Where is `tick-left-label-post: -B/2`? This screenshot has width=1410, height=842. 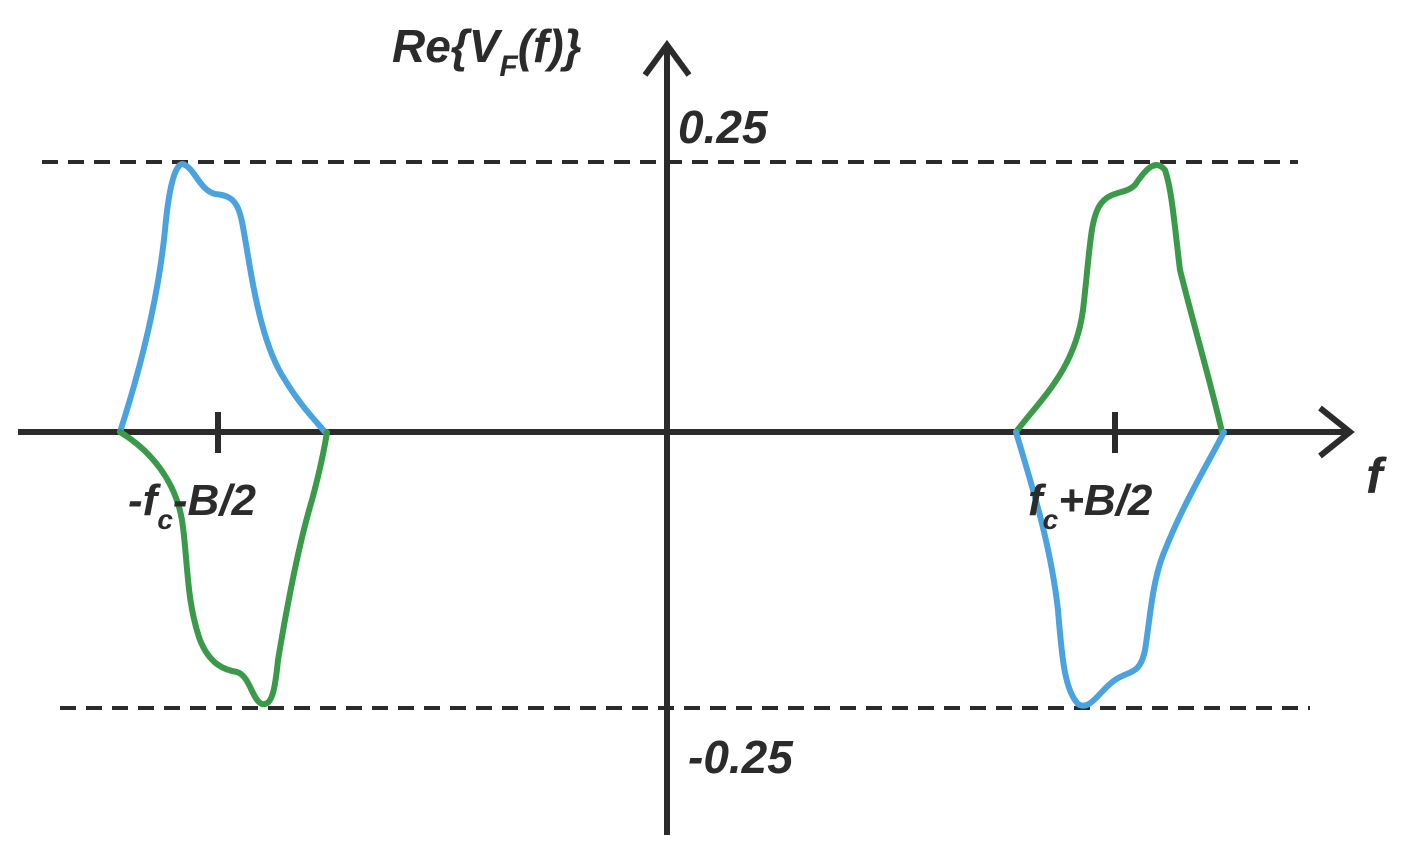
tick-left-label-post: -B/2 is located at coordinates (215, 500).